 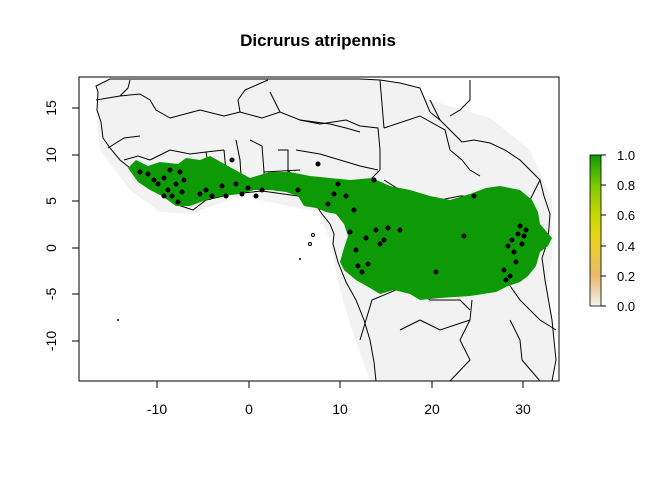 I want to click on legend-label: 0.4, so click(x=626, y=246).